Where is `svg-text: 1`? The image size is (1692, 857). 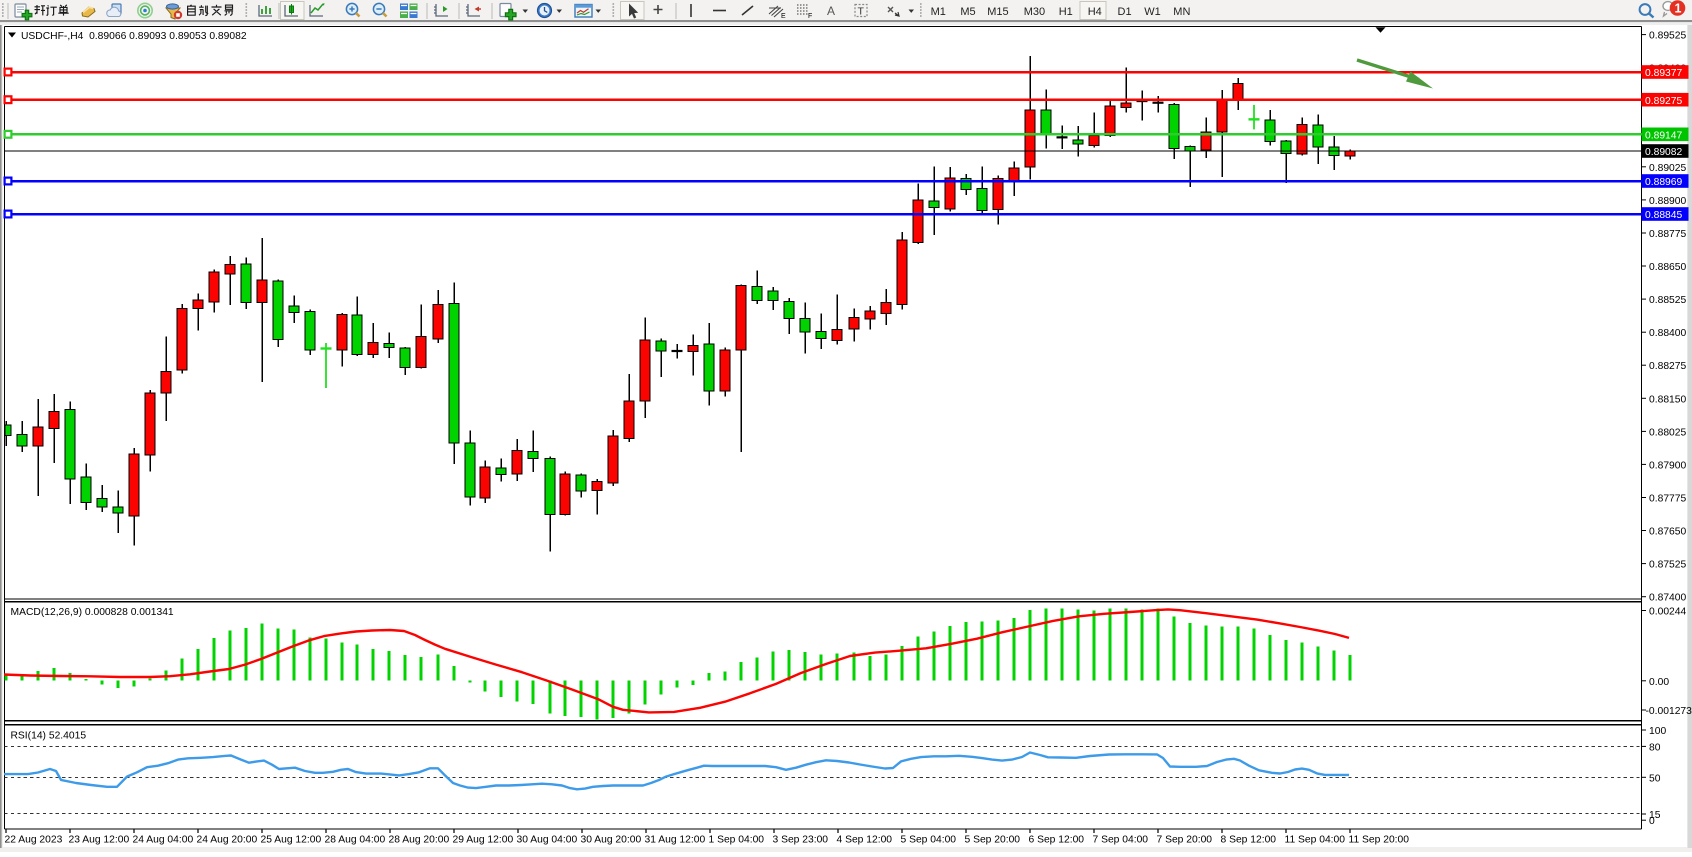
svg-text: 1 is located at coordinates (1678, 9).